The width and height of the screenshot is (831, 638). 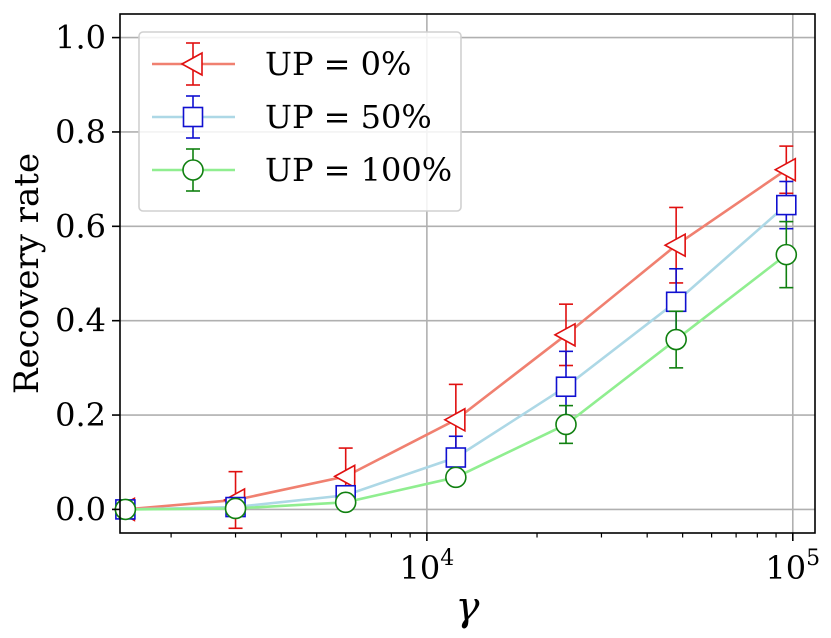 What do you see at coordinates (338, 64) in the screenshot?
I see `legend-label: UP = 0%` at bounding box center [338, 64].